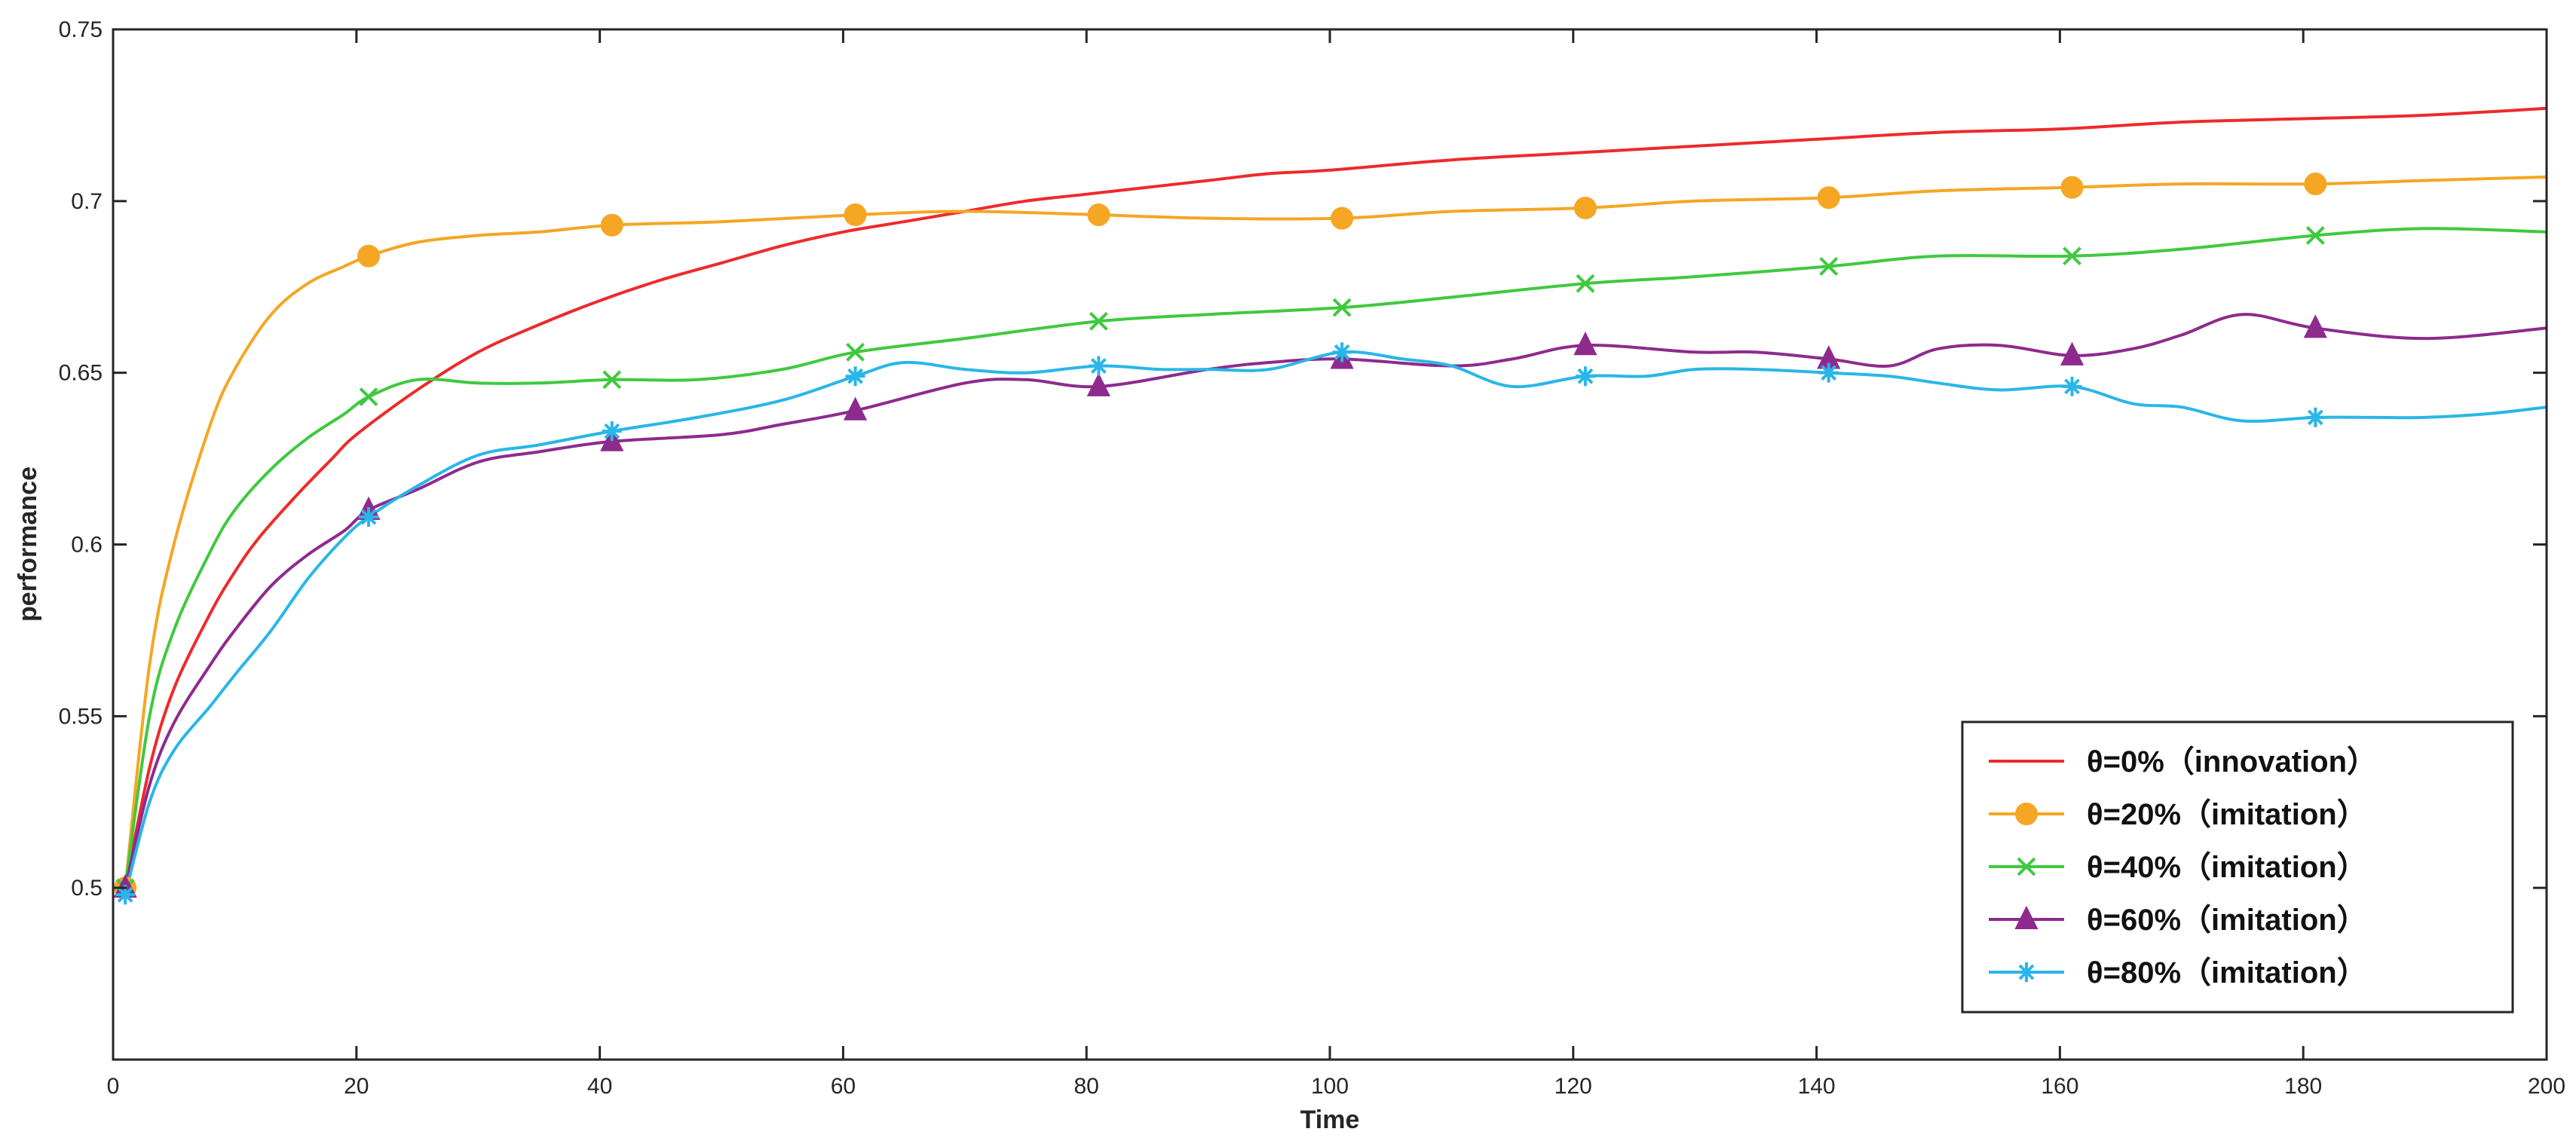  Describe the element at coordinates (1330, 1120) in the screenshot. I see `x-axis-label: Time` at that location.